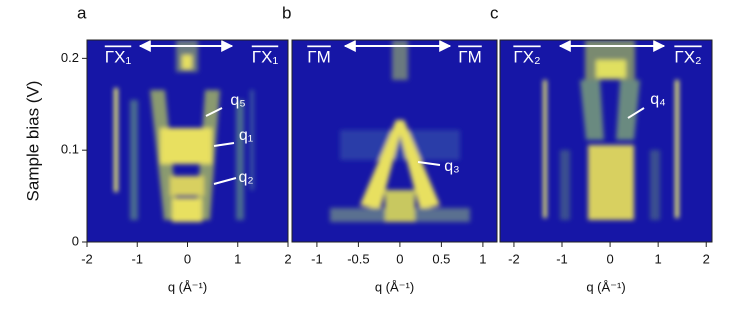 The image size is (747, 311). I want to click on y-axis-label: Sample bias (V), so click(32, 141).